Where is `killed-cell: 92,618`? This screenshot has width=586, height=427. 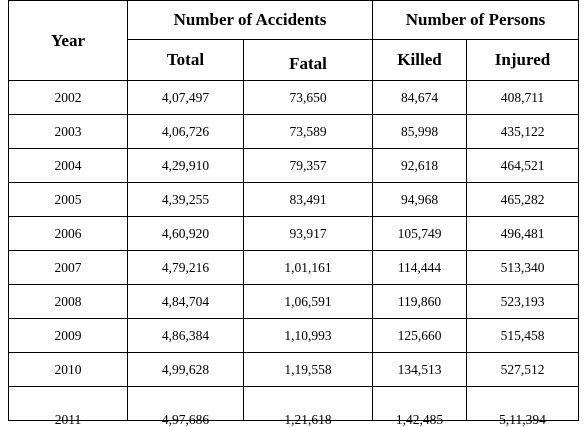
killed-cell: 92,618 is located at coordinates (419, 165).